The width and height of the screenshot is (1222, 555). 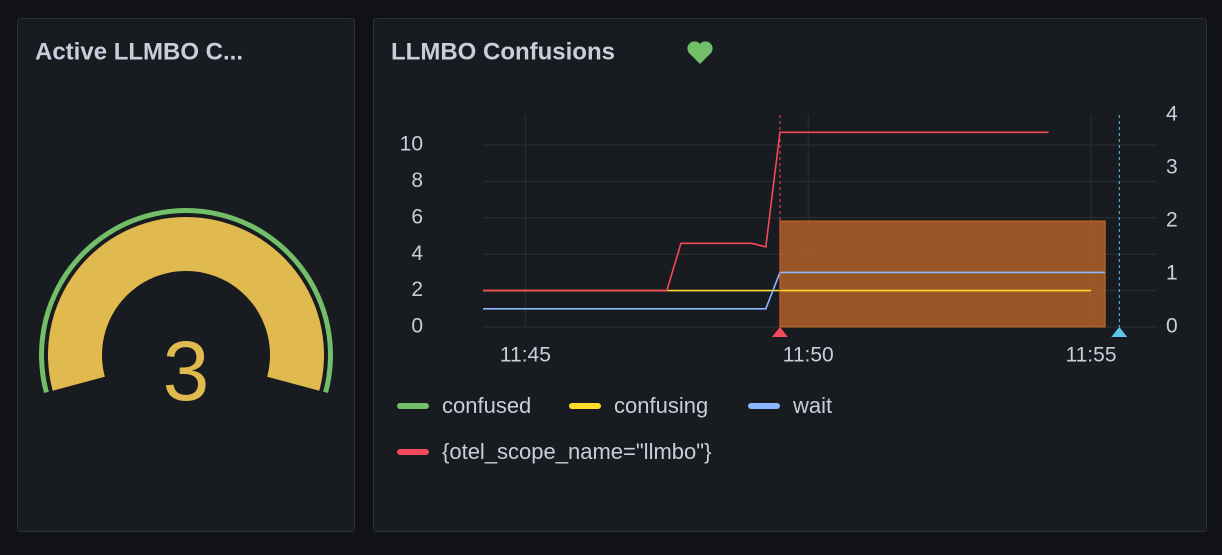 I want to click on y2-tick-label: 2, so click(x=1172, y=220).